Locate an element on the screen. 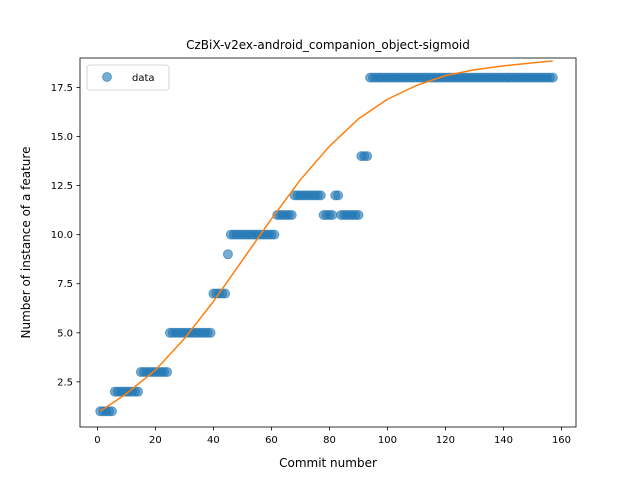 Image resolution: width=640 pixels, height=480 pixels. y-tick-label-0: 2.5 is located at coordinates (65, 382).